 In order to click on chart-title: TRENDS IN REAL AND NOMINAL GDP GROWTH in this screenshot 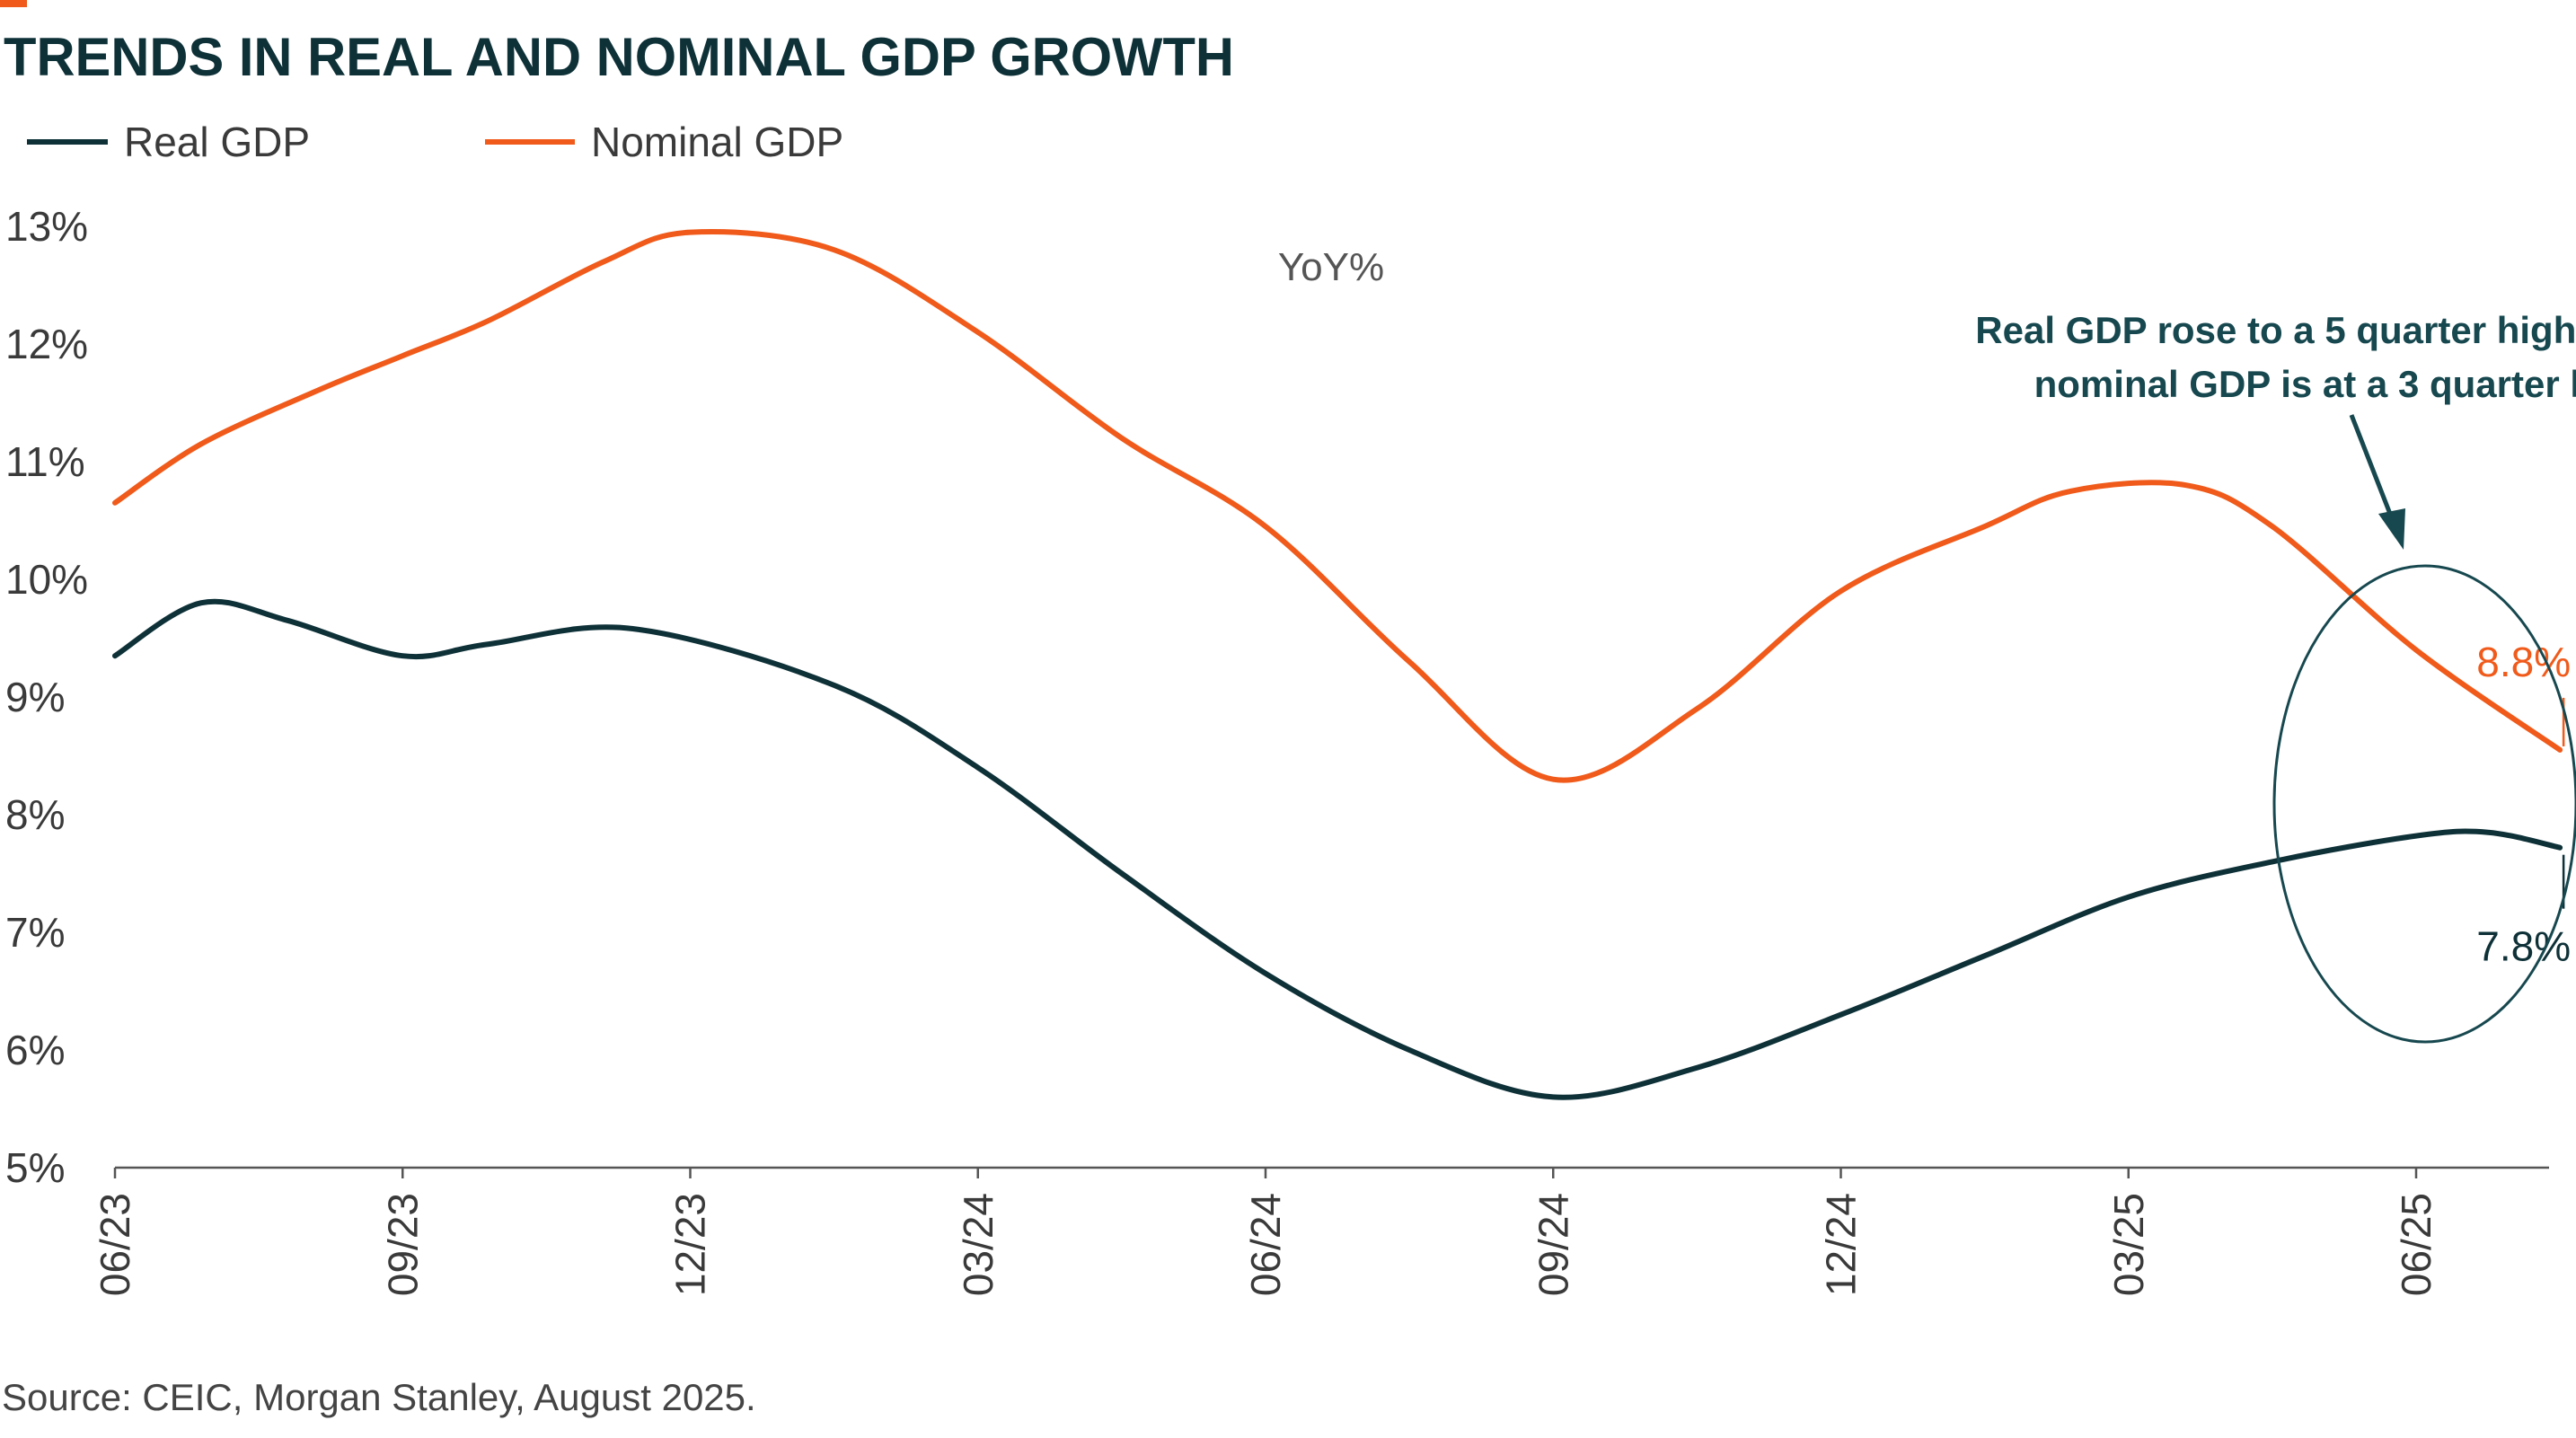, I will do `click(619, 57)`.